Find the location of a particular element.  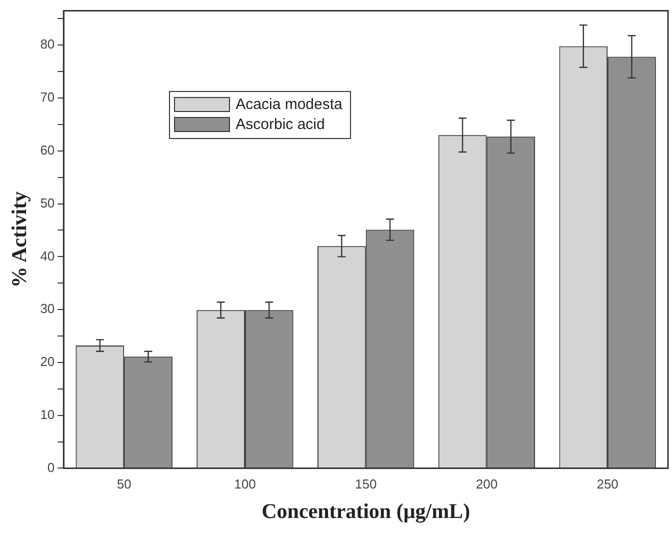

x-tick-label: 200 is located at coordinates (487, 484).